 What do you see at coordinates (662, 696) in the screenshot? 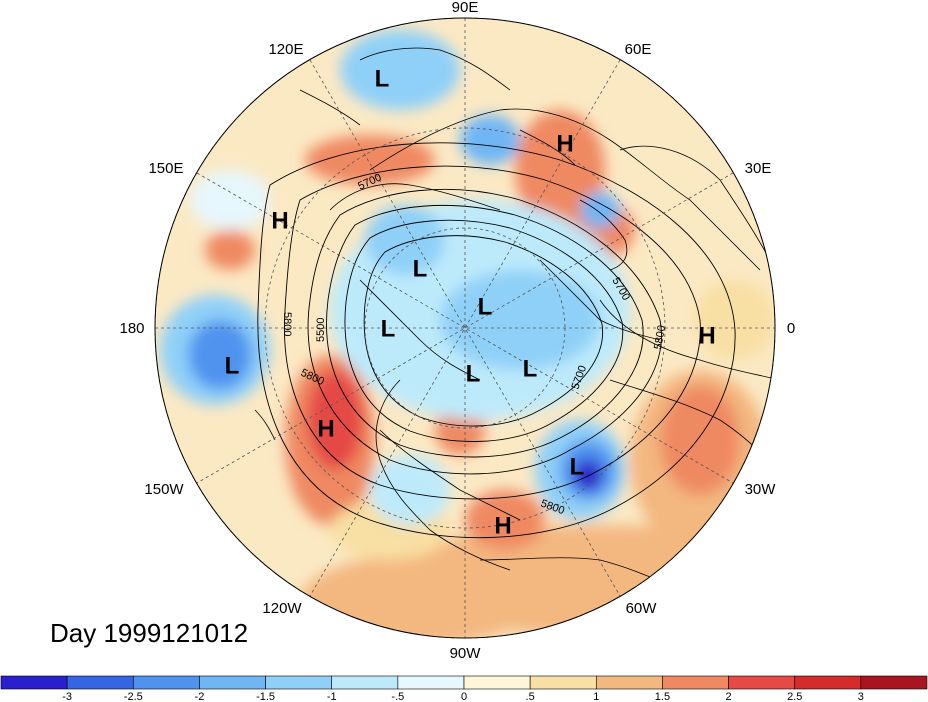
I see `colorbar-tick-label: 1.5` at bounding box center [662, 696].